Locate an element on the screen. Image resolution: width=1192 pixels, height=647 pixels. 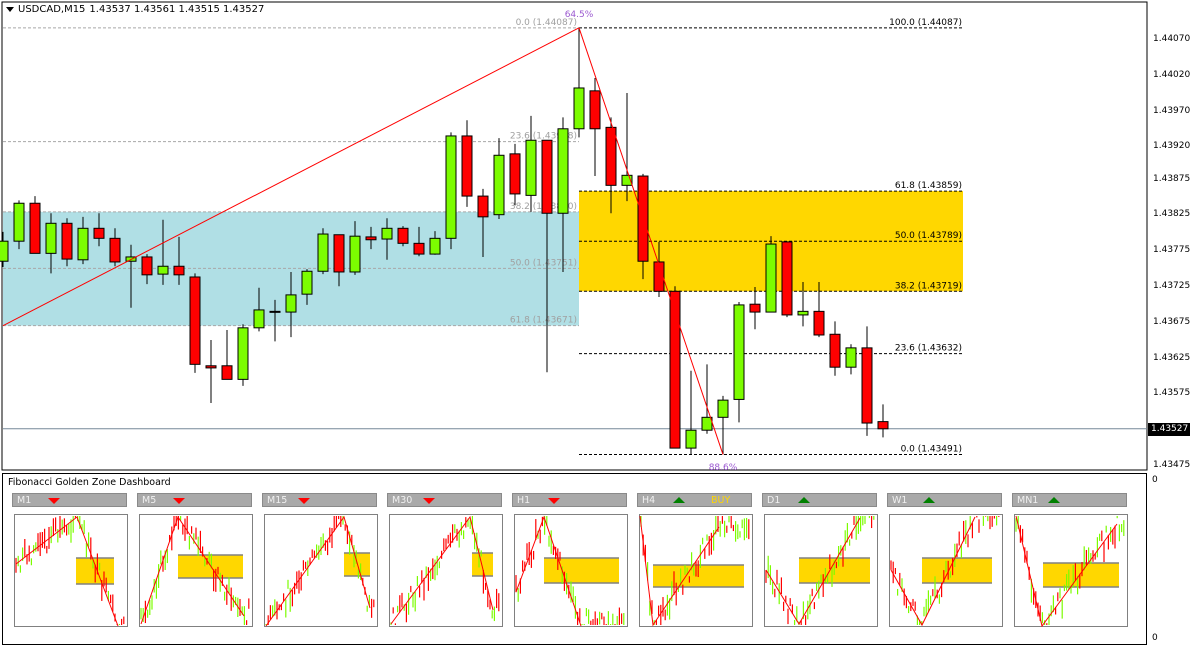
fib-left-level-label: 23.6 (1.43928) is located at coordinates (543, 137).